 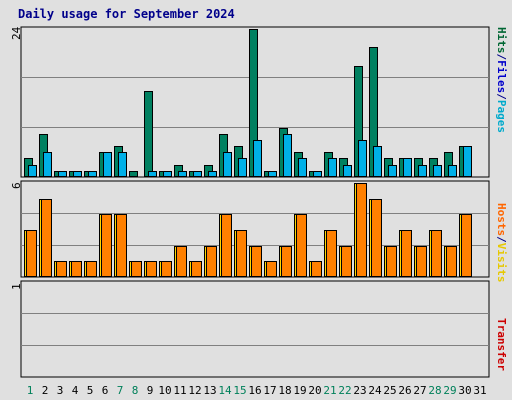 What do you see at coordinates (269, 390) in the screenshot?
I see `x-tick-label-day-17: 17` at bounding box center [269, 390].